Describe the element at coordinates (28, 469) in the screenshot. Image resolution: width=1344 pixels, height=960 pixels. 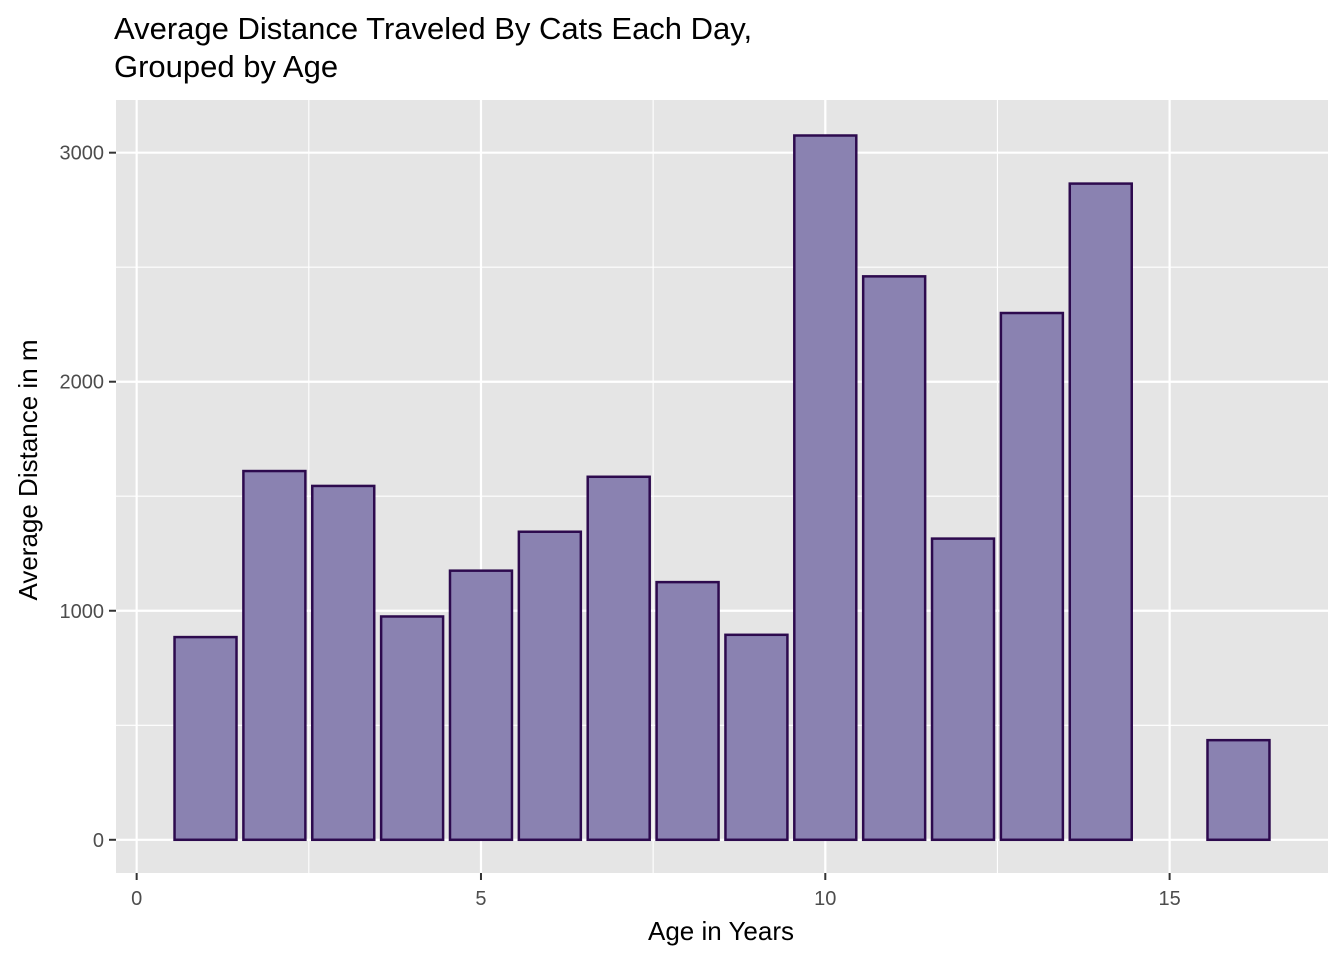
I see `y-axis-title: Average Distance in m` at that location.